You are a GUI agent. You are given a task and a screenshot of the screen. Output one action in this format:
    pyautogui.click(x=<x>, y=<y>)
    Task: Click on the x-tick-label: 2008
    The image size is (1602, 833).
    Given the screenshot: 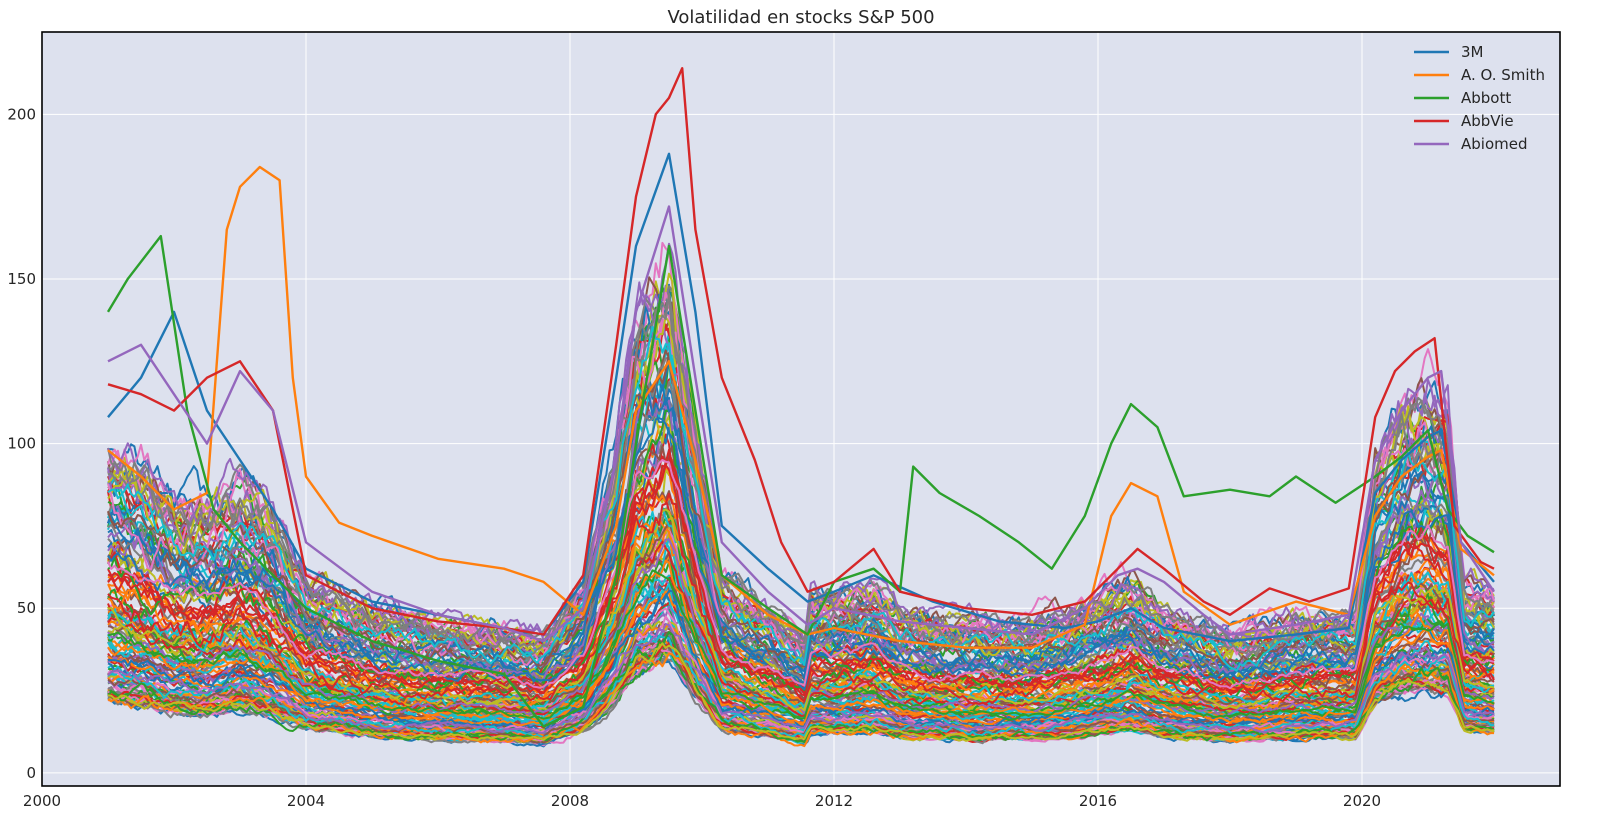 What is the action you would take?
    pyautogui.click(x=570, y=801)
    